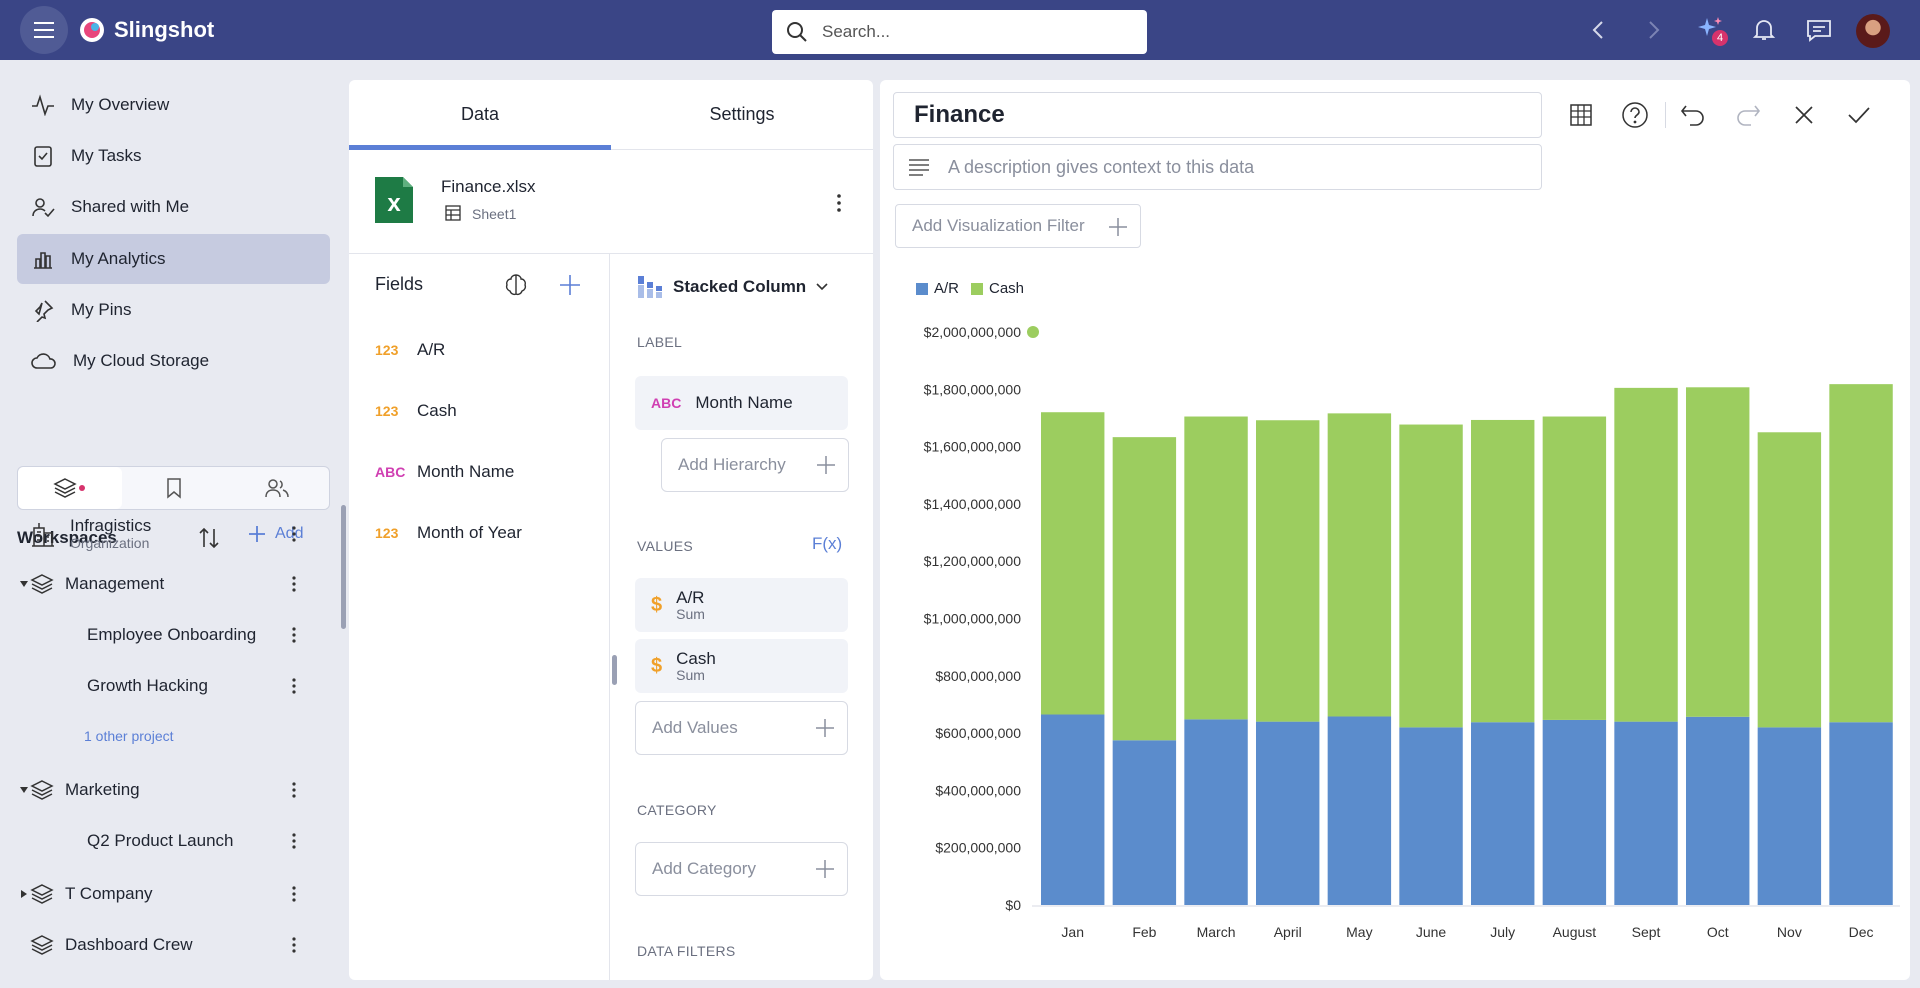 The width and height of the screenshot is (1920, 988). I want to click on add-field-icon, so click(570, 285).